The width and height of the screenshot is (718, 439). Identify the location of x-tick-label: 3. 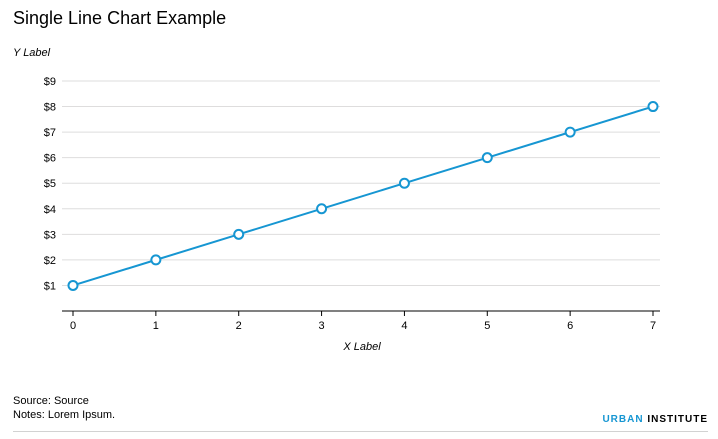
(322, 326).